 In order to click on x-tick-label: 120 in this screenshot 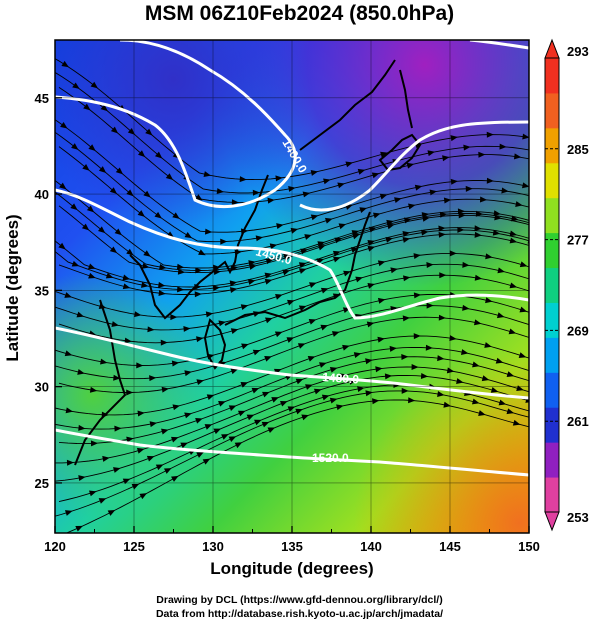, I will do `click(55, 546)`.